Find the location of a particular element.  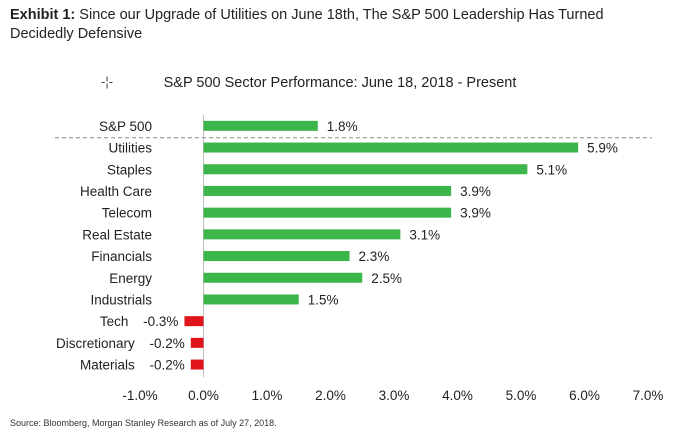

data-label: 5.1% is located at coordinates (551, 169).